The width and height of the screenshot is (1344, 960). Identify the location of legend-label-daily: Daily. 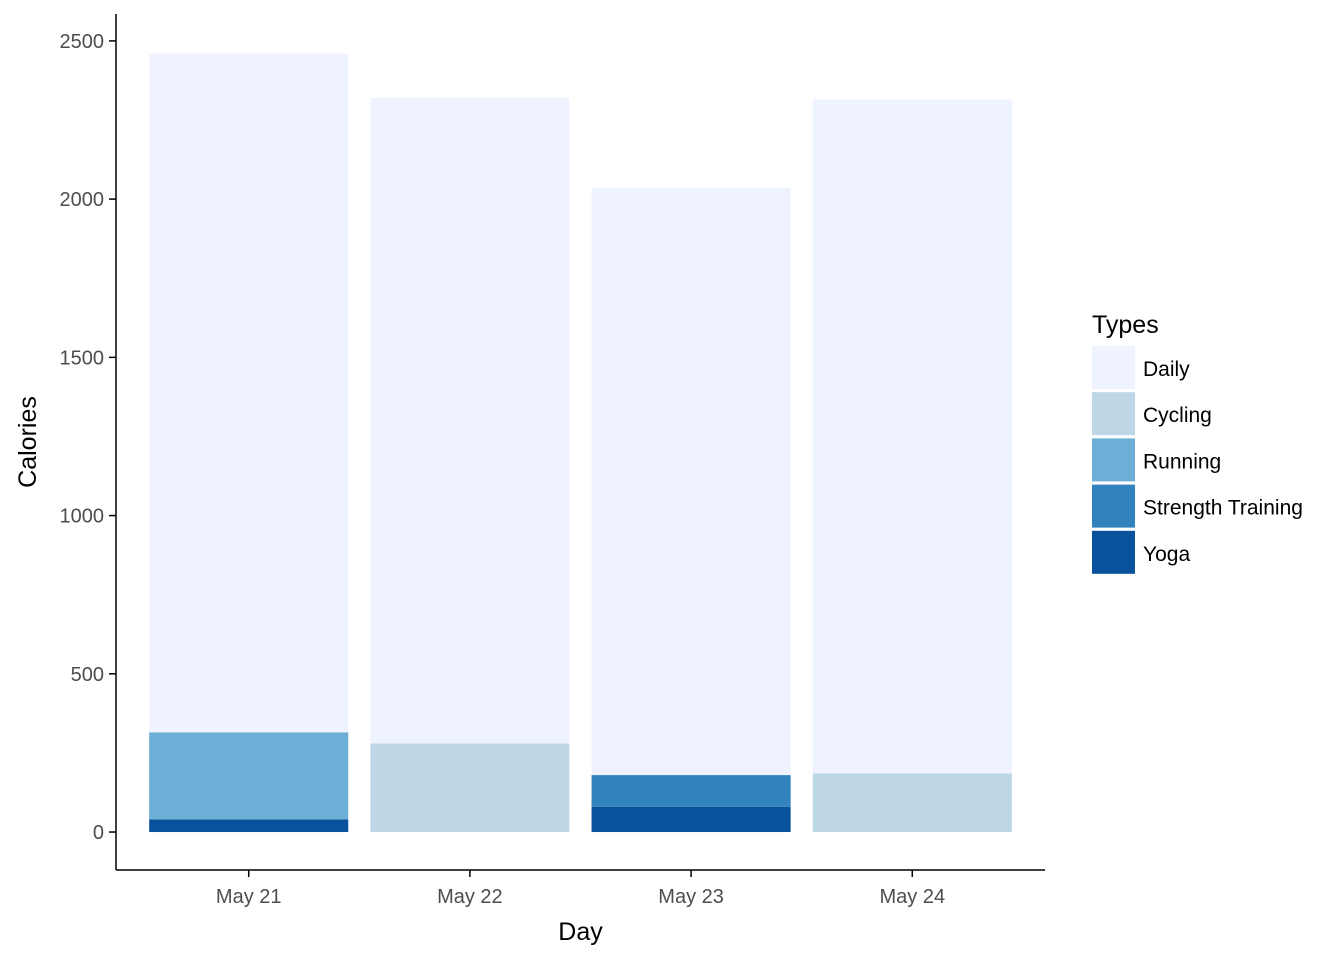
(1166, 369).